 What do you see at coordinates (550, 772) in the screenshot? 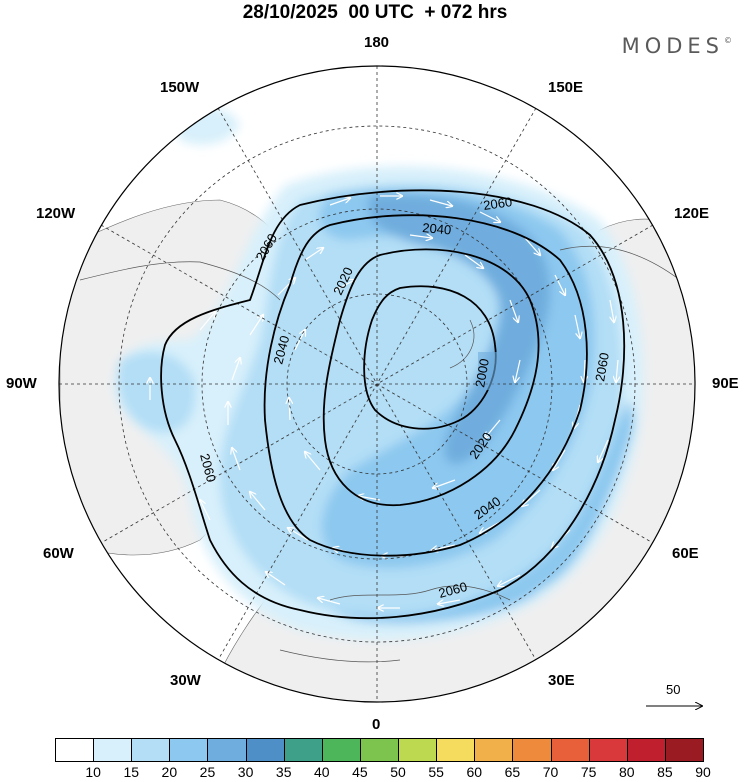
I see `colorbar-tick-label: 70` at bounding box center [550, 772].